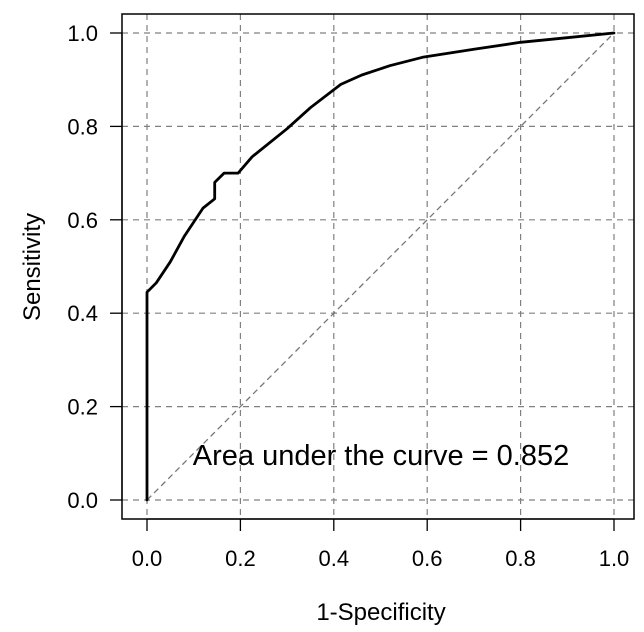 The height and width of the screenshot is (632, 644). I want to click on x-tick-label: 0.2, so click(240, 558).